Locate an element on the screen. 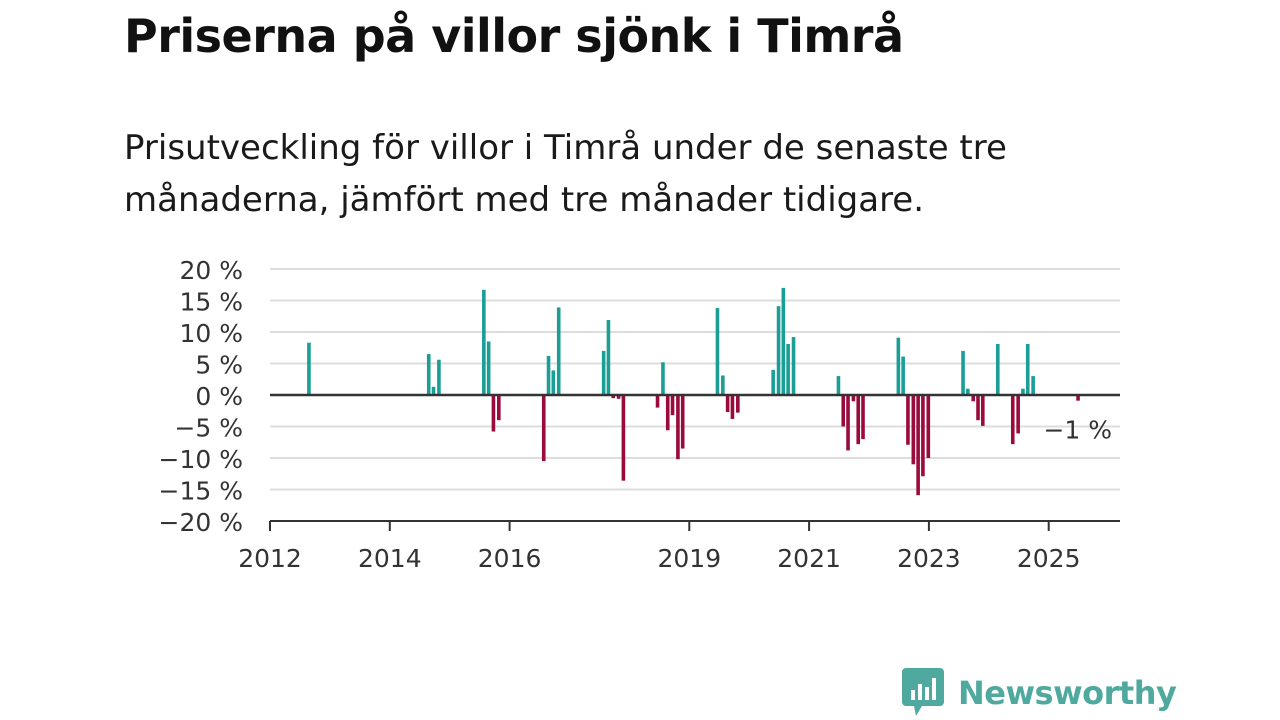 The width and height of the screenshot is (1280, 720). y-tick-label: 10 % is located at coordinates (211, 333).